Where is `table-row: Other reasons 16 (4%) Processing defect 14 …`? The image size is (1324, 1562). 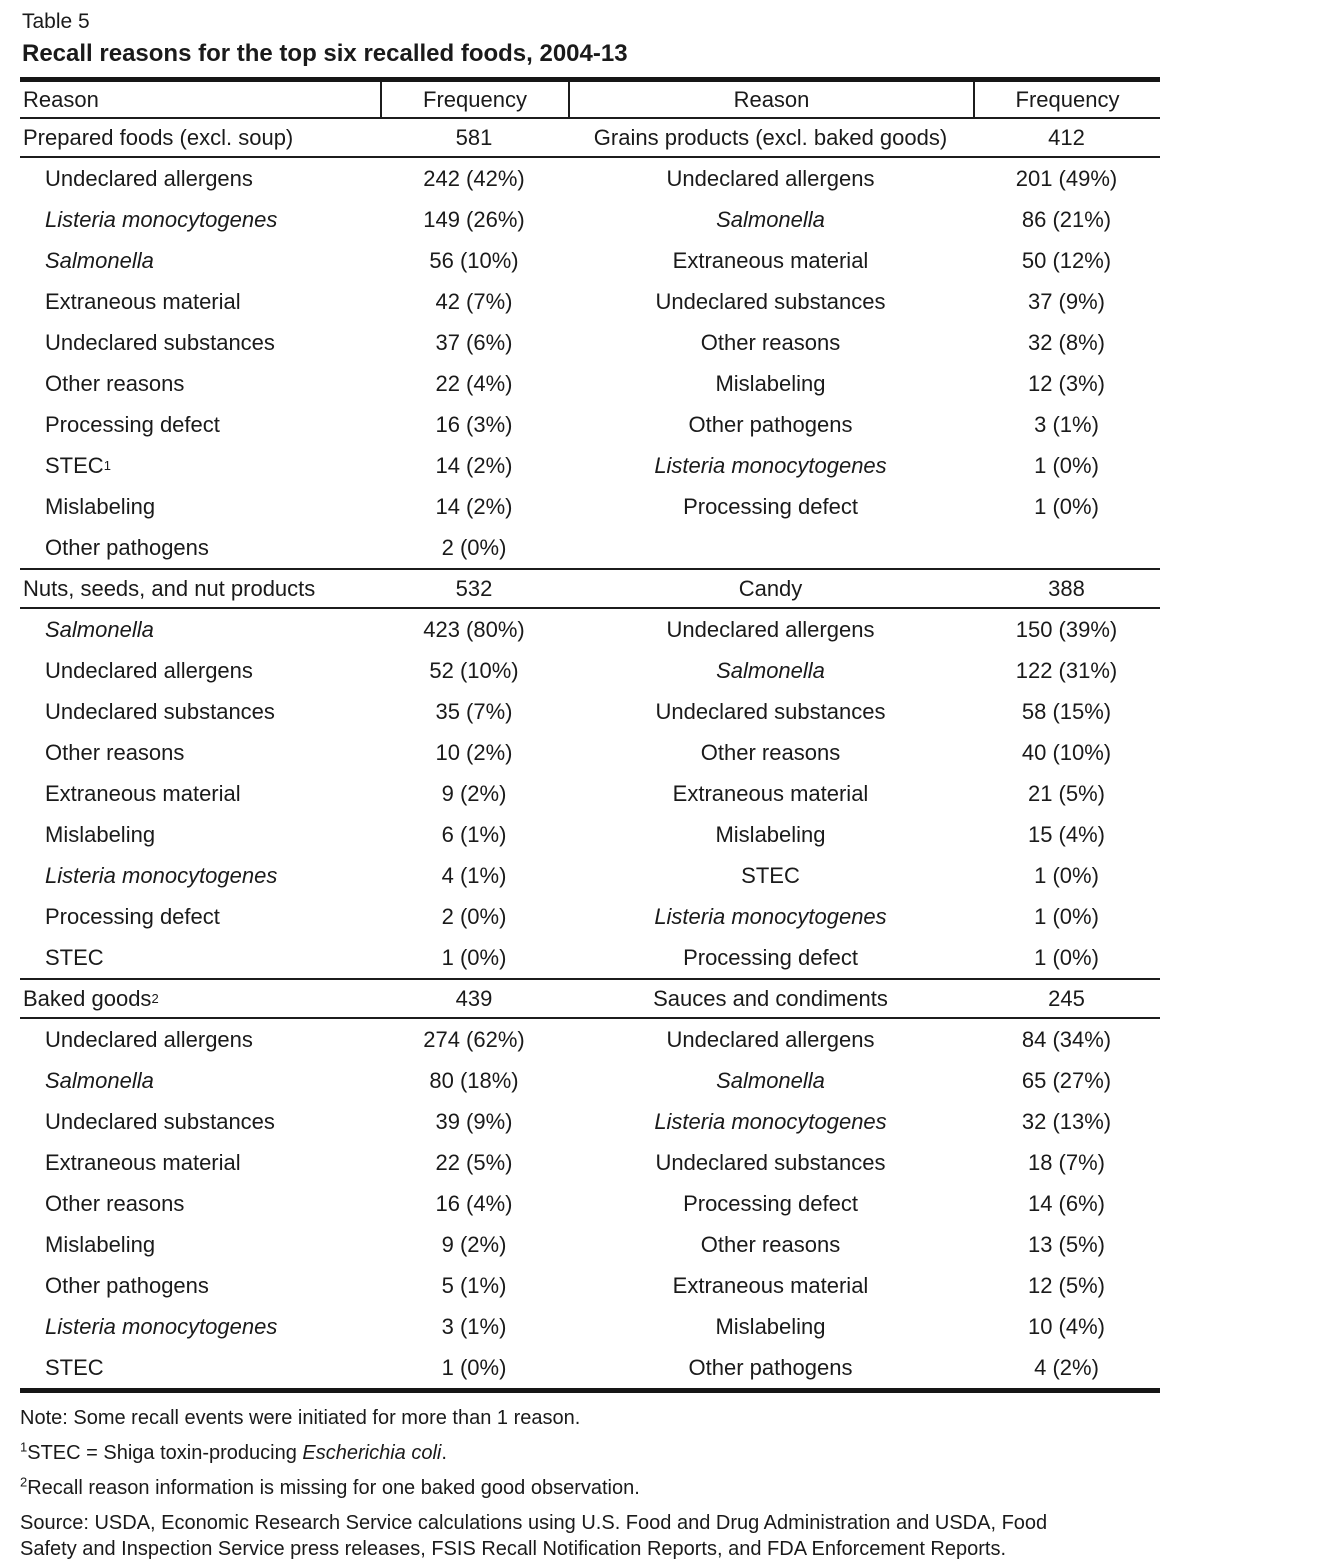
table-row: Other reasons 16 (4%) Processing defect 14 … is located at coordinates (590, 1203).